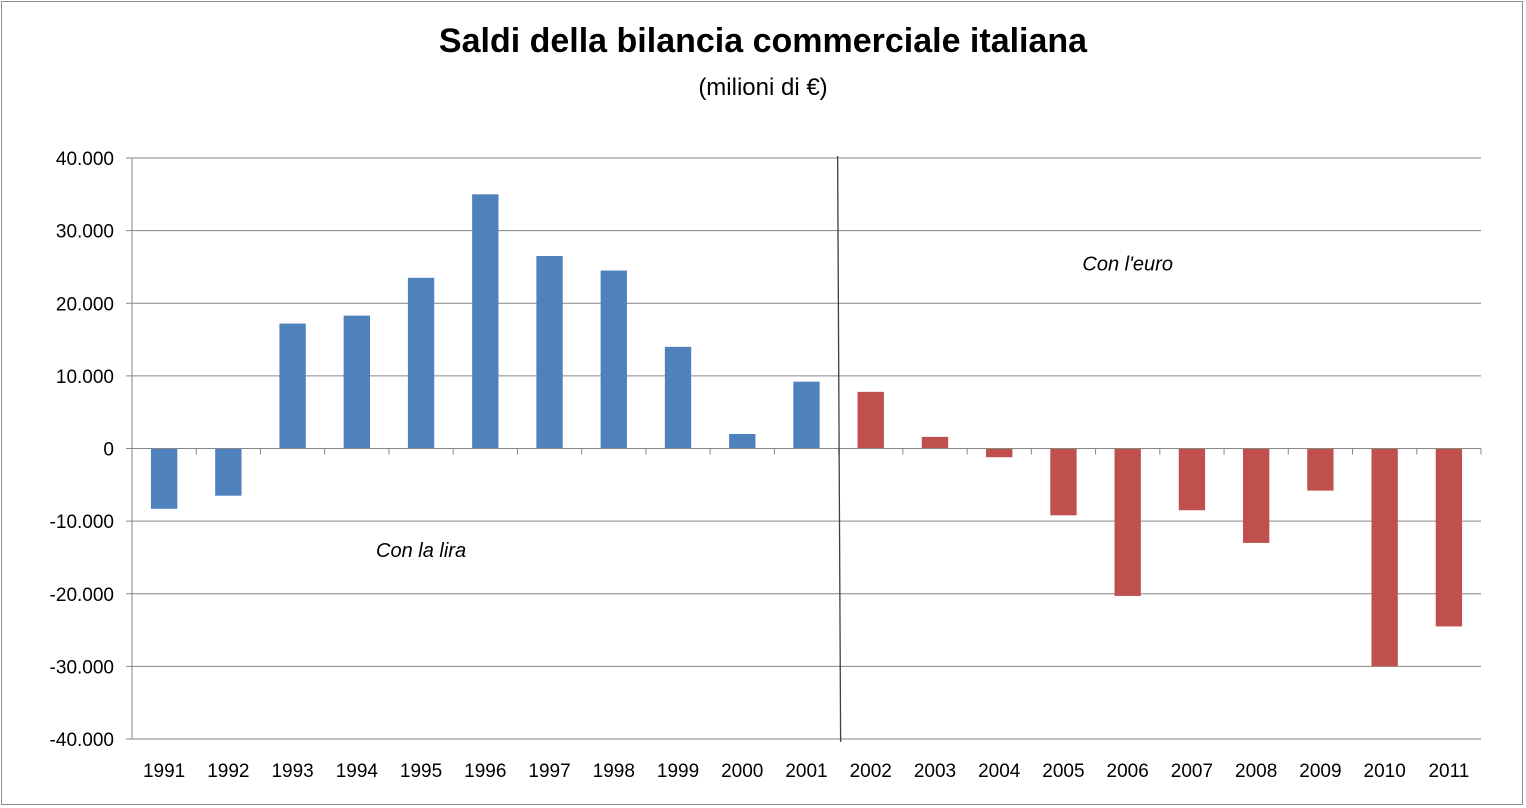 The image size is (1526, 808). I want to click on bar-2011, so click(1449, 537).